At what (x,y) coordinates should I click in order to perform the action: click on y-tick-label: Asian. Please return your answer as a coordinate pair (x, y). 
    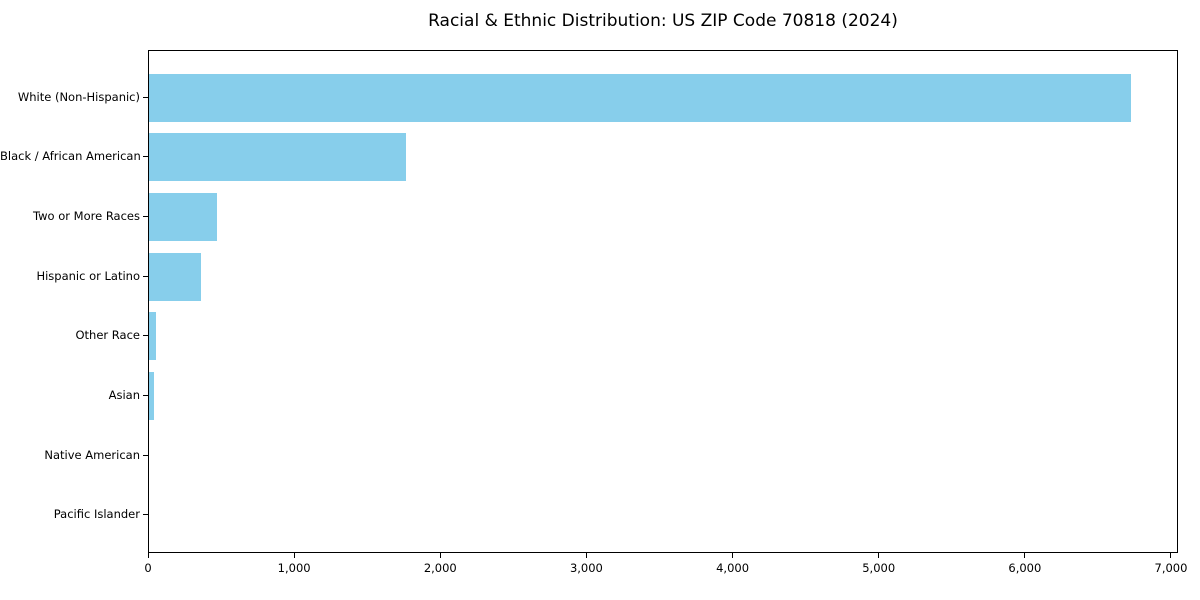
    Looking at the image, I should click on (124, 395).